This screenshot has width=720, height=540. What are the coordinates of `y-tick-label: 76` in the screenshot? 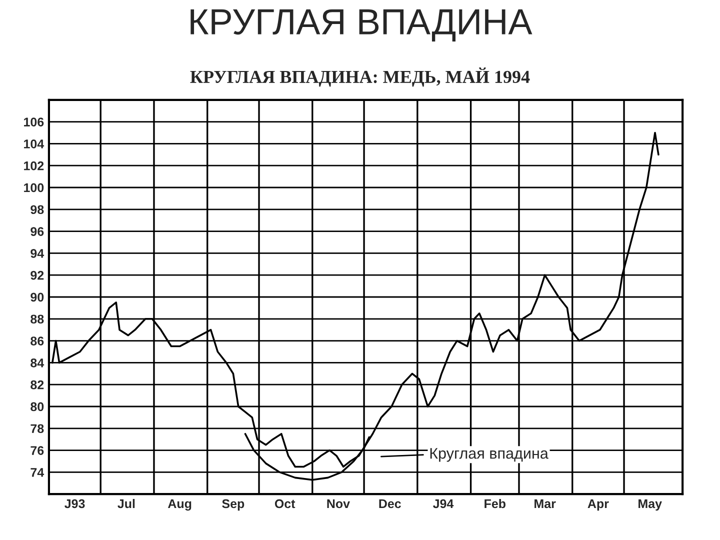 It's located at (37, 450).